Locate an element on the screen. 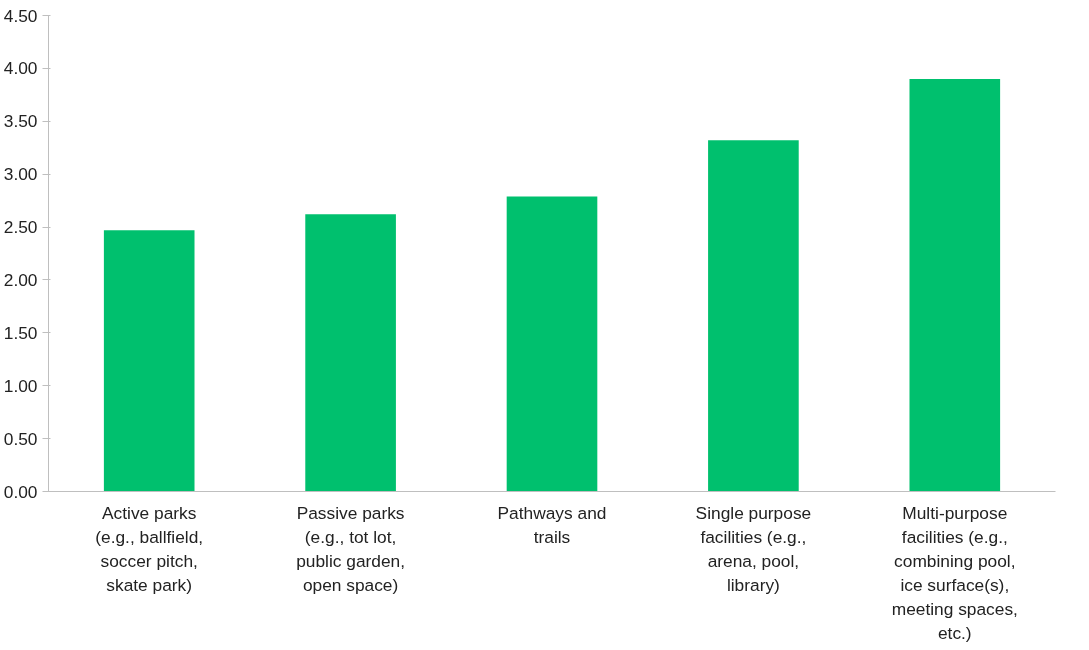  y-tick-label: 0.50 is located at coordinates (20, 438).